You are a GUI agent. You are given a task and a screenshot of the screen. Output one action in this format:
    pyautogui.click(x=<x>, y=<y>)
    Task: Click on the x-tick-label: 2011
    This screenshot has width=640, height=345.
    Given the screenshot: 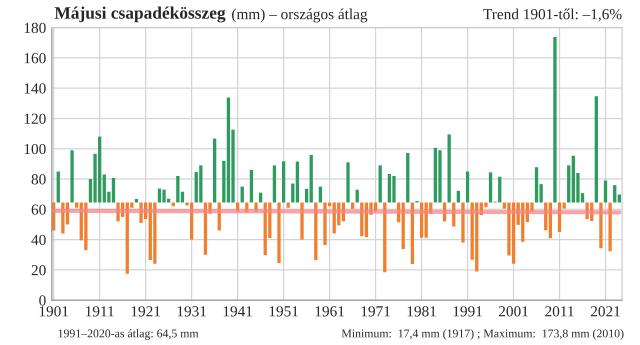 What is the action you would take?
    pyautogui.click(x=559, y=311)
    